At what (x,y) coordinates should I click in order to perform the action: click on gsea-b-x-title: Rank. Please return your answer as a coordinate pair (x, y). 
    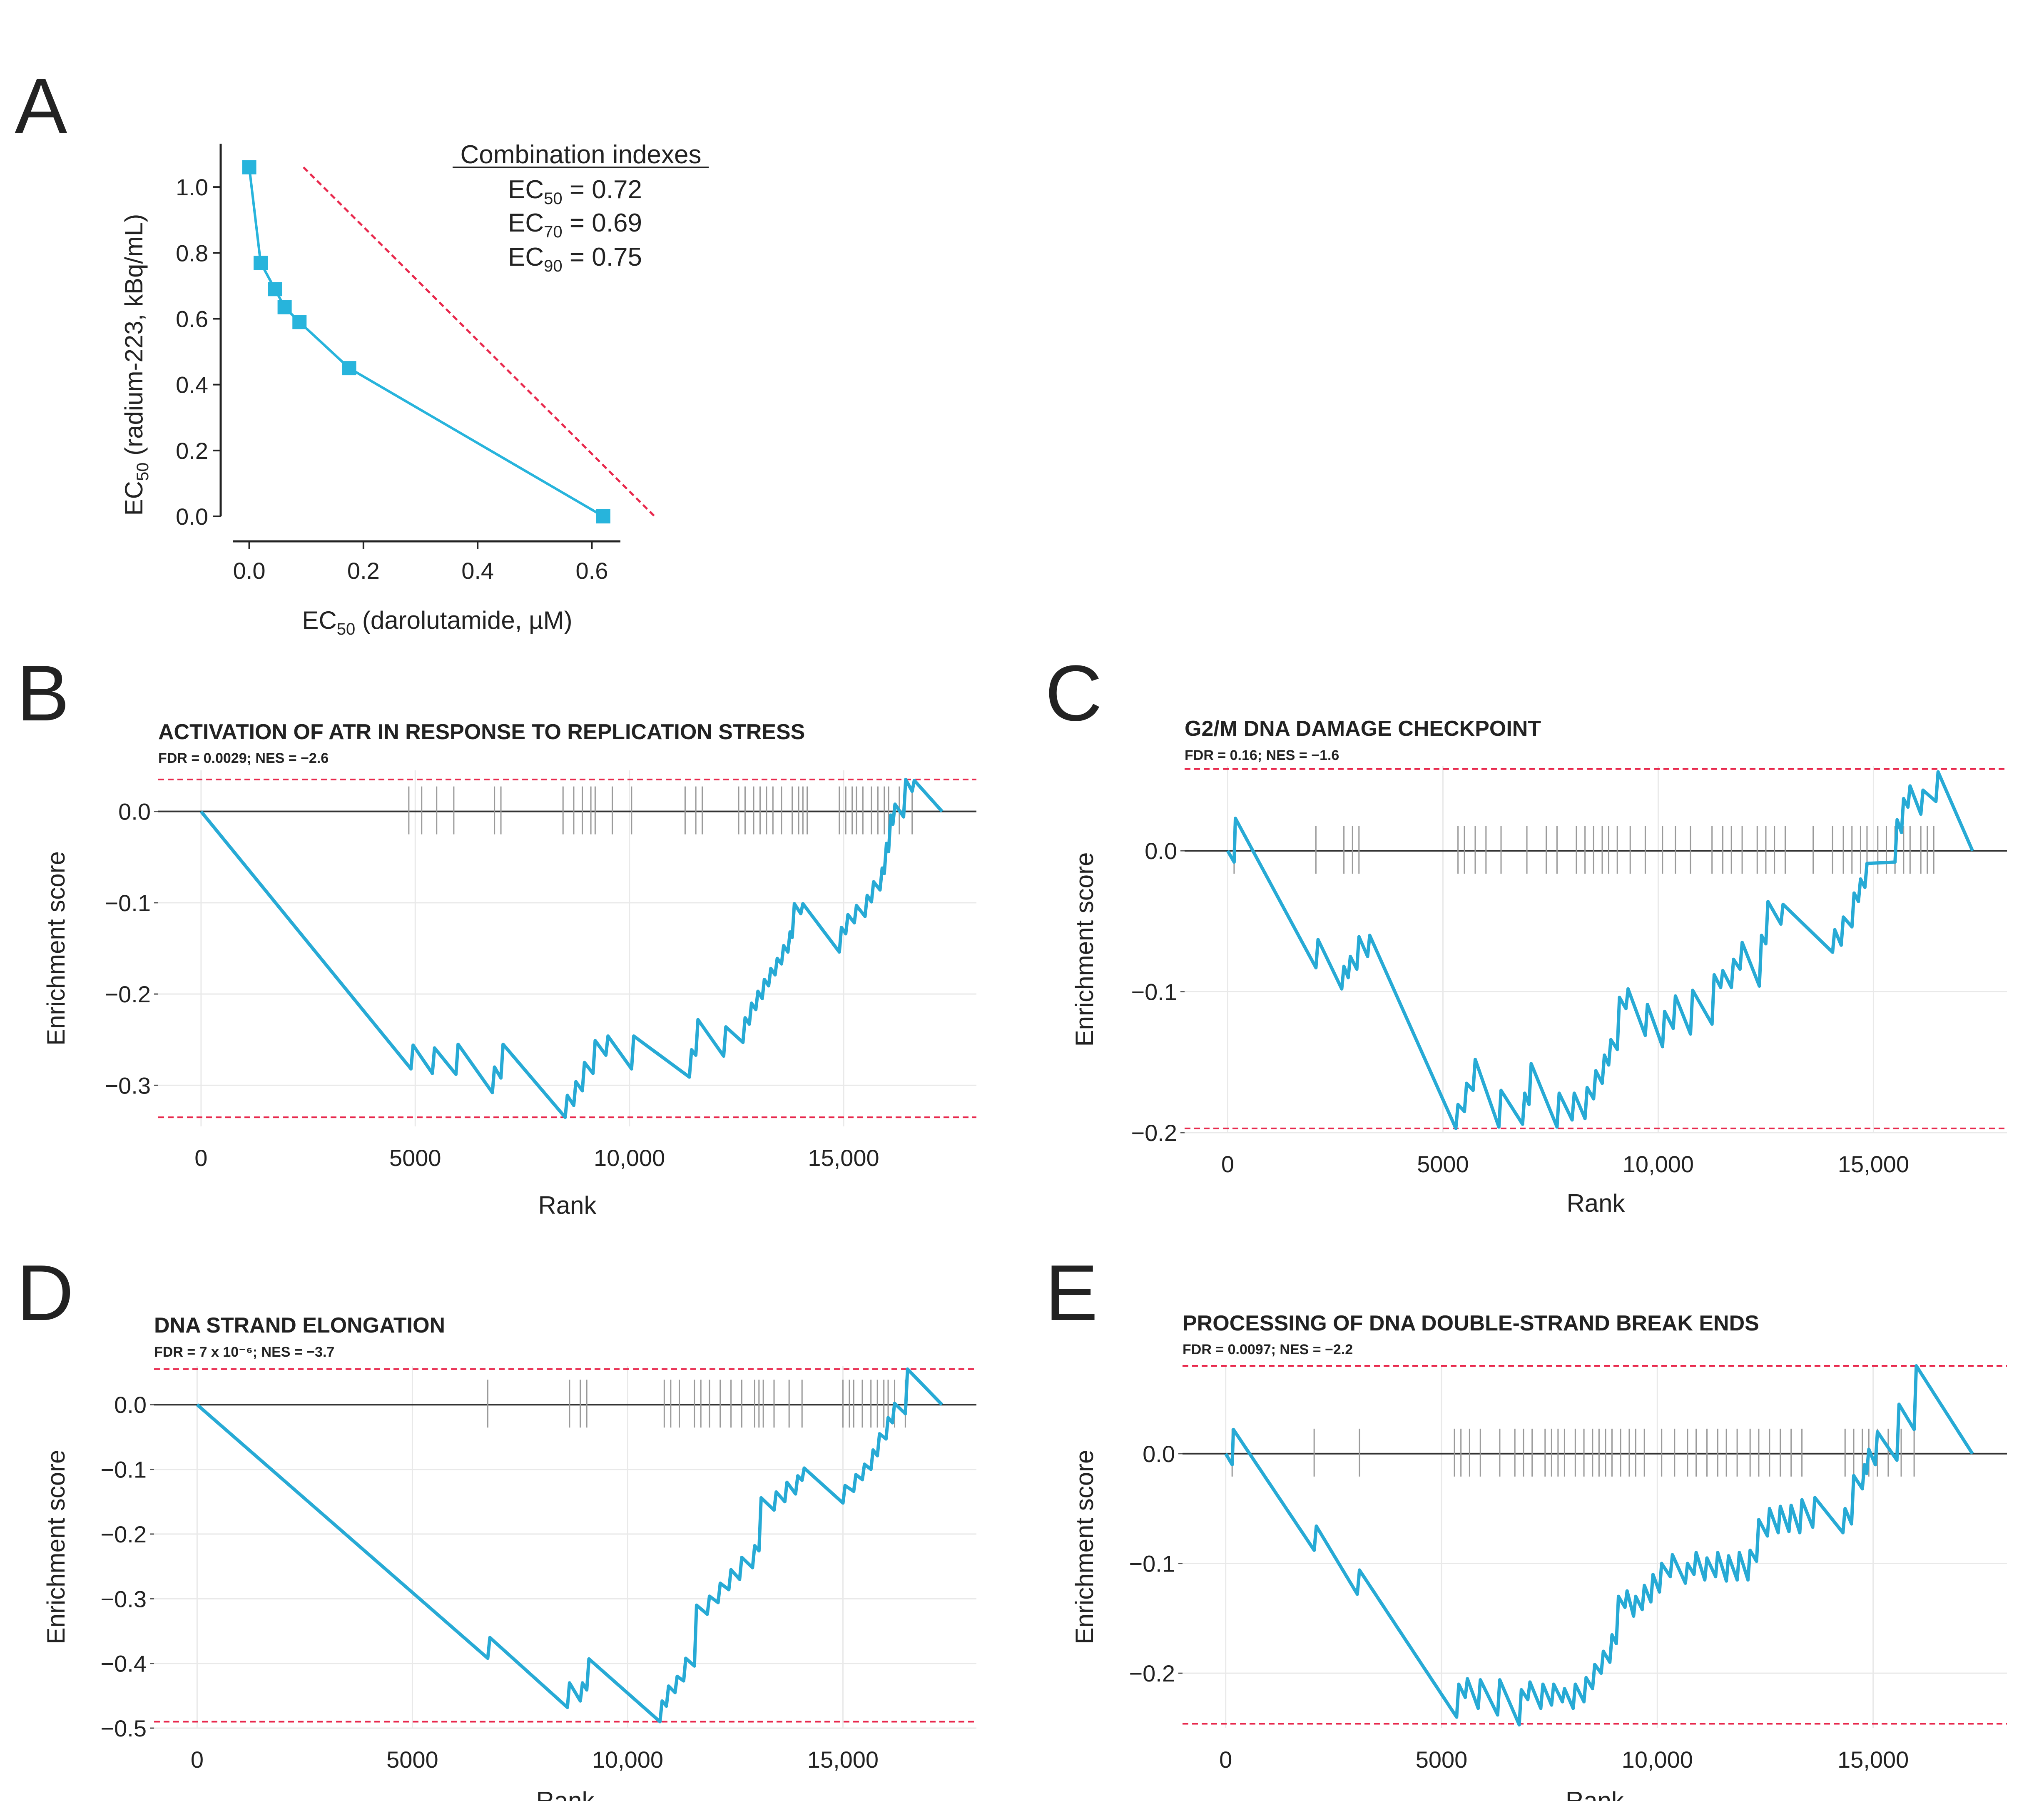
    Looking at the image, I should click on (568, 1205).